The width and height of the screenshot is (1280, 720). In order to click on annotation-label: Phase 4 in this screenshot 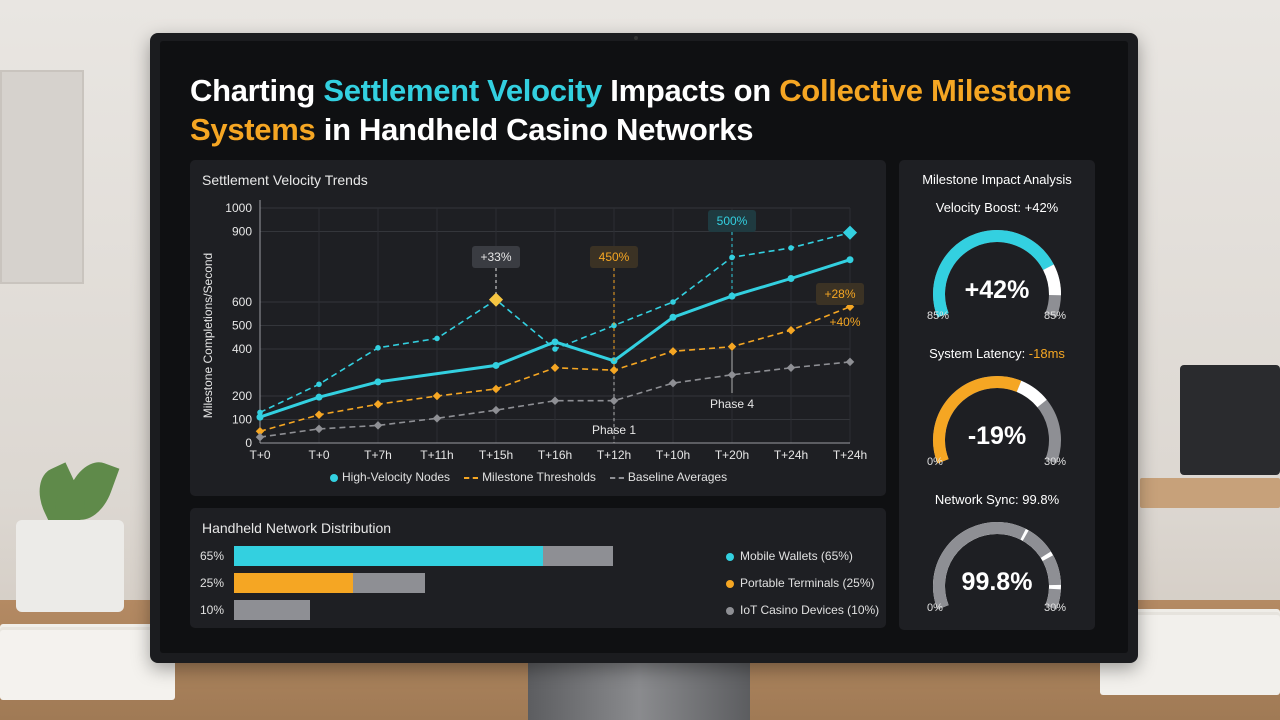, I will do `click(732, 404)`.